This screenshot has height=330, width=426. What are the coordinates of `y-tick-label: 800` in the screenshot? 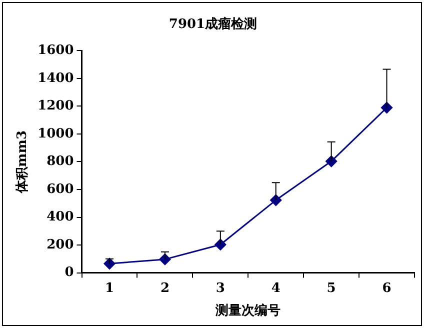 It's located at (60, 162).